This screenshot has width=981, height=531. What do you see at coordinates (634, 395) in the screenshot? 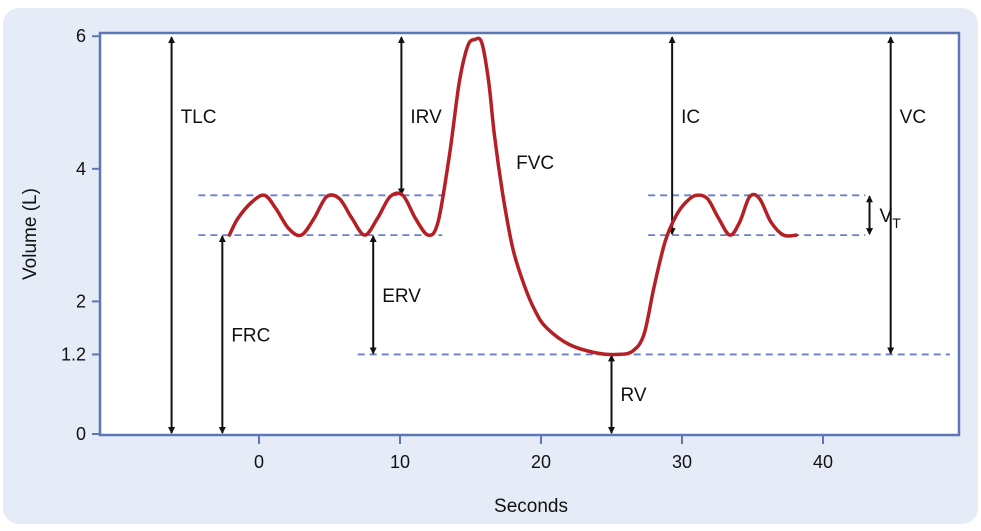
I see `annotation-label-rv: RV` at bounding box center [634, 395].